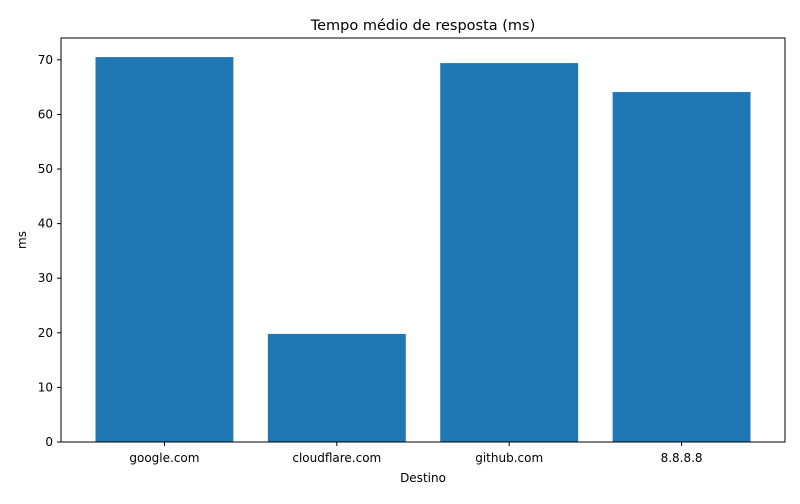 This screenshot has height=504, width=800. I want to click on y-tick-label: 30, so click(45, 278).